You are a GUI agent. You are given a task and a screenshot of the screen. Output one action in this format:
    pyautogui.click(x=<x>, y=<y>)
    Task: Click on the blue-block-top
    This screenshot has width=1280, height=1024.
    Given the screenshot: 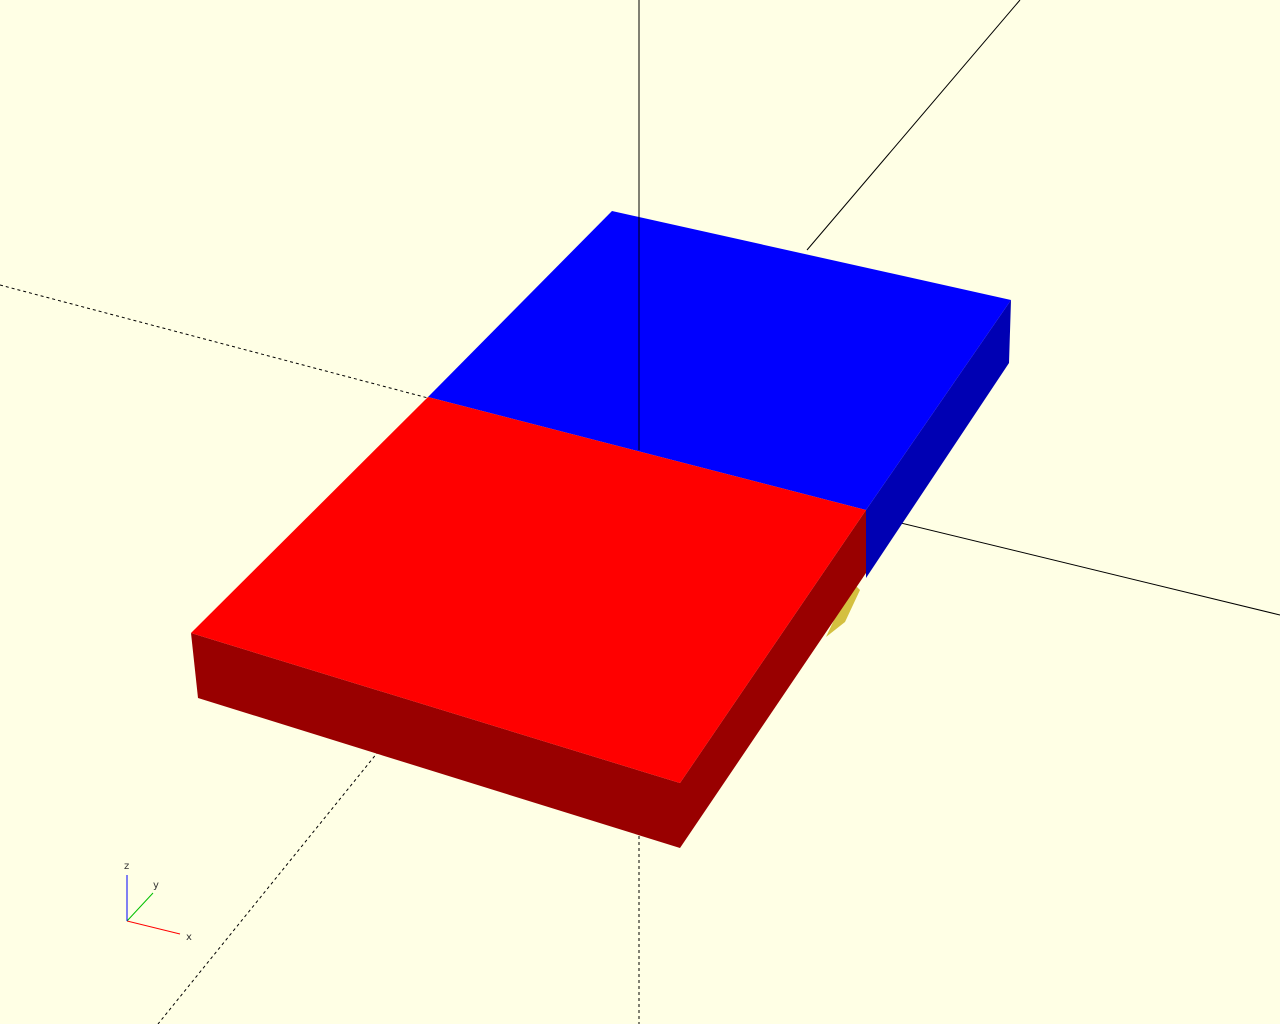 What is the action you would take?
    pyautogui.click(x=719, y=360)
    